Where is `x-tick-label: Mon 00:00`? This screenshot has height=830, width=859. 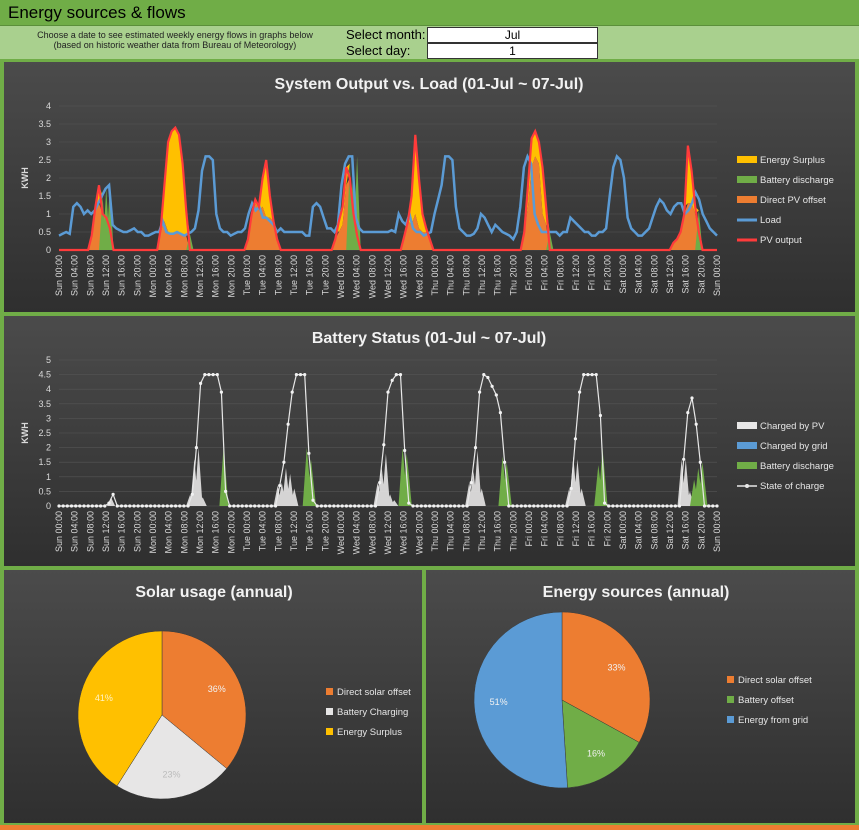 x-tick-label: Mon 00:00 is located at coordinates (153, 532).